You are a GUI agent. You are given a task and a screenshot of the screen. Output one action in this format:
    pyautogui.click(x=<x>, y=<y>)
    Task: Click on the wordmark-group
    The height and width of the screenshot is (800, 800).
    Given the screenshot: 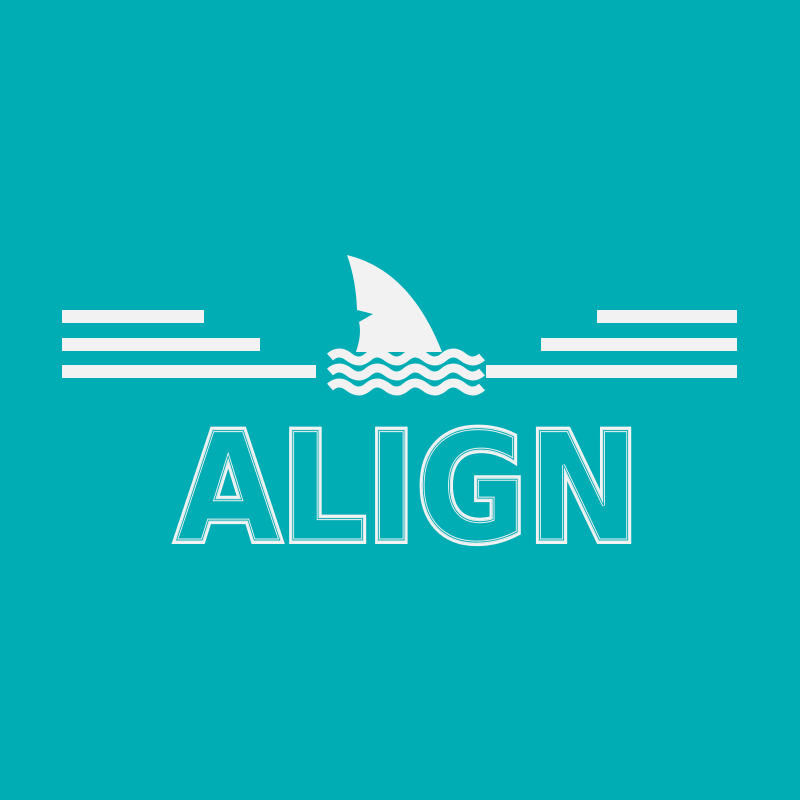 What is the action you would take?
    pyautogui.click(x=408, y=489)
    